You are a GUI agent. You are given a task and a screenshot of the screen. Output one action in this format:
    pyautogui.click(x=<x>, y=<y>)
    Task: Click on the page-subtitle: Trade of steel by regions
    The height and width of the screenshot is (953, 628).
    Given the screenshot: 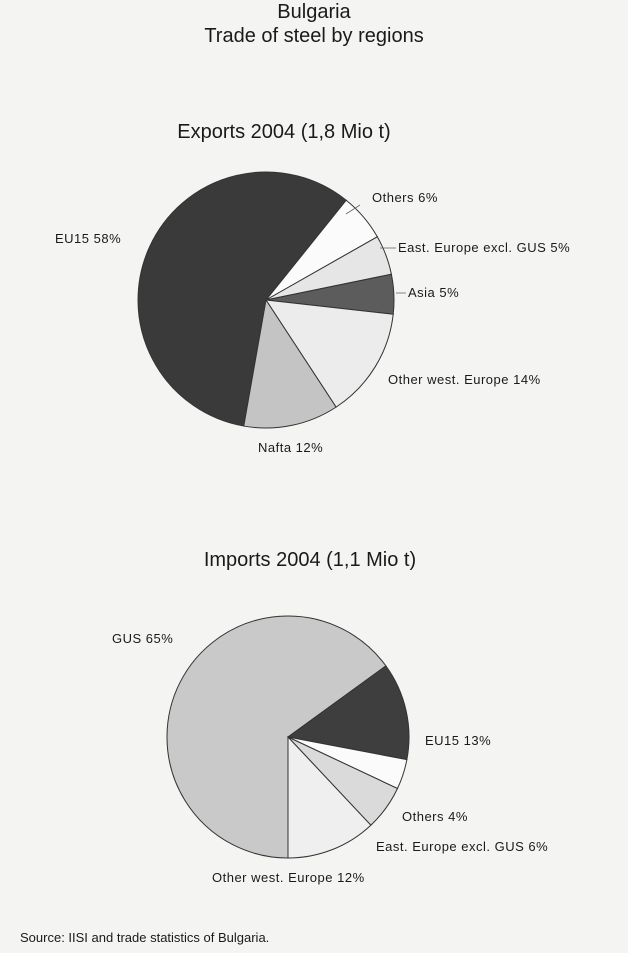 What is the action you would take?
    pyautogui.click(x=314, y=36)
    